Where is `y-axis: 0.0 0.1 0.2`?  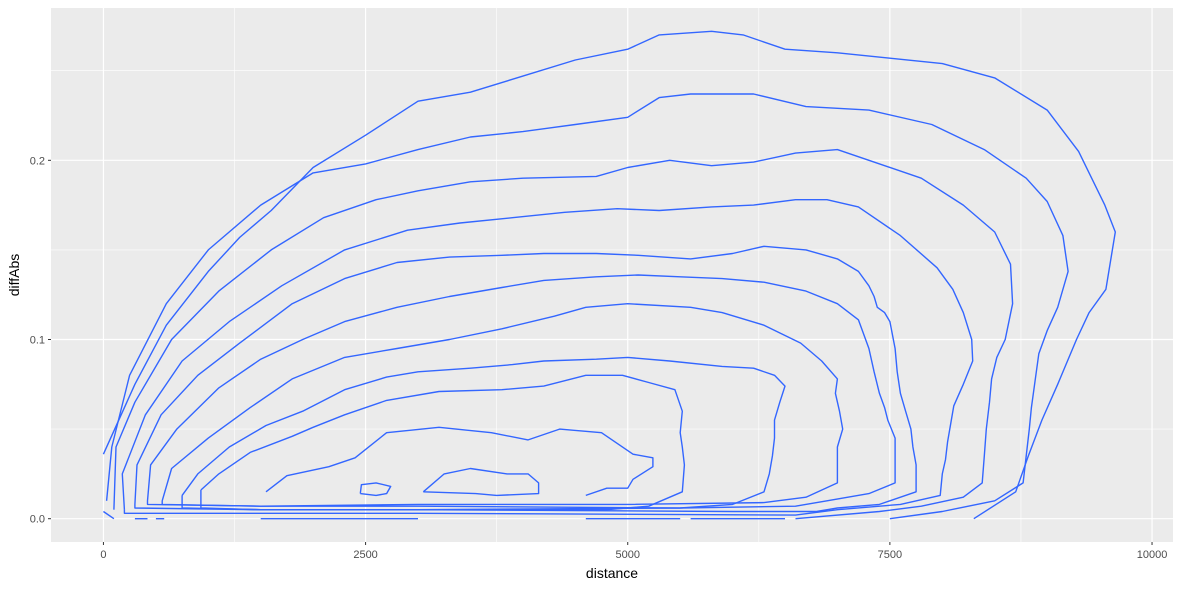
y-axis: 0.0 0.1 0.2 is located at coordinates (40, 340).